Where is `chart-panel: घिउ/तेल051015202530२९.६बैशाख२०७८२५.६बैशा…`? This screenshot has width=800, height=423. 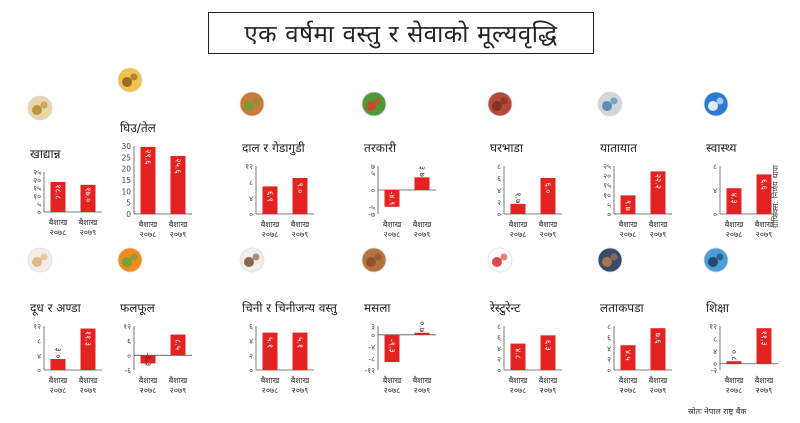
chart-panel: घिउ/तेल051015202530२९.६बैशाख२०७८२५.६बैशा… is located at coordinates (154, 153).